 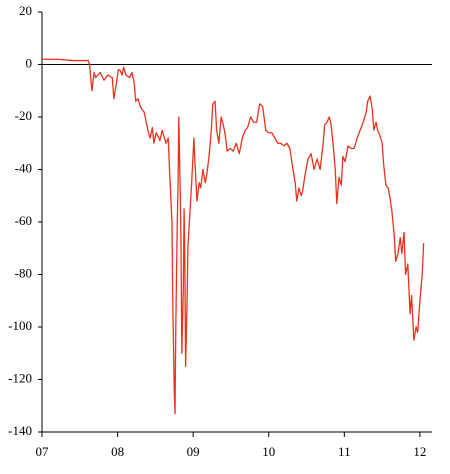 What do you see at coordinates (268, 451) in the screenshot?
I see `x-tick-label: 10` at bounding box center [268, 451].